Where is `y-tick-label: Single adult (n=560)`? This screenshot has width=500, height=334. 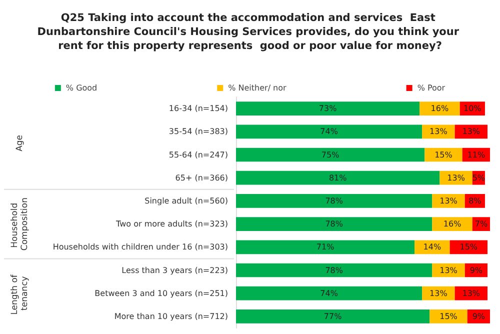
y-tick-label: Single adult (n=560) is located at coordinates (186, 201).